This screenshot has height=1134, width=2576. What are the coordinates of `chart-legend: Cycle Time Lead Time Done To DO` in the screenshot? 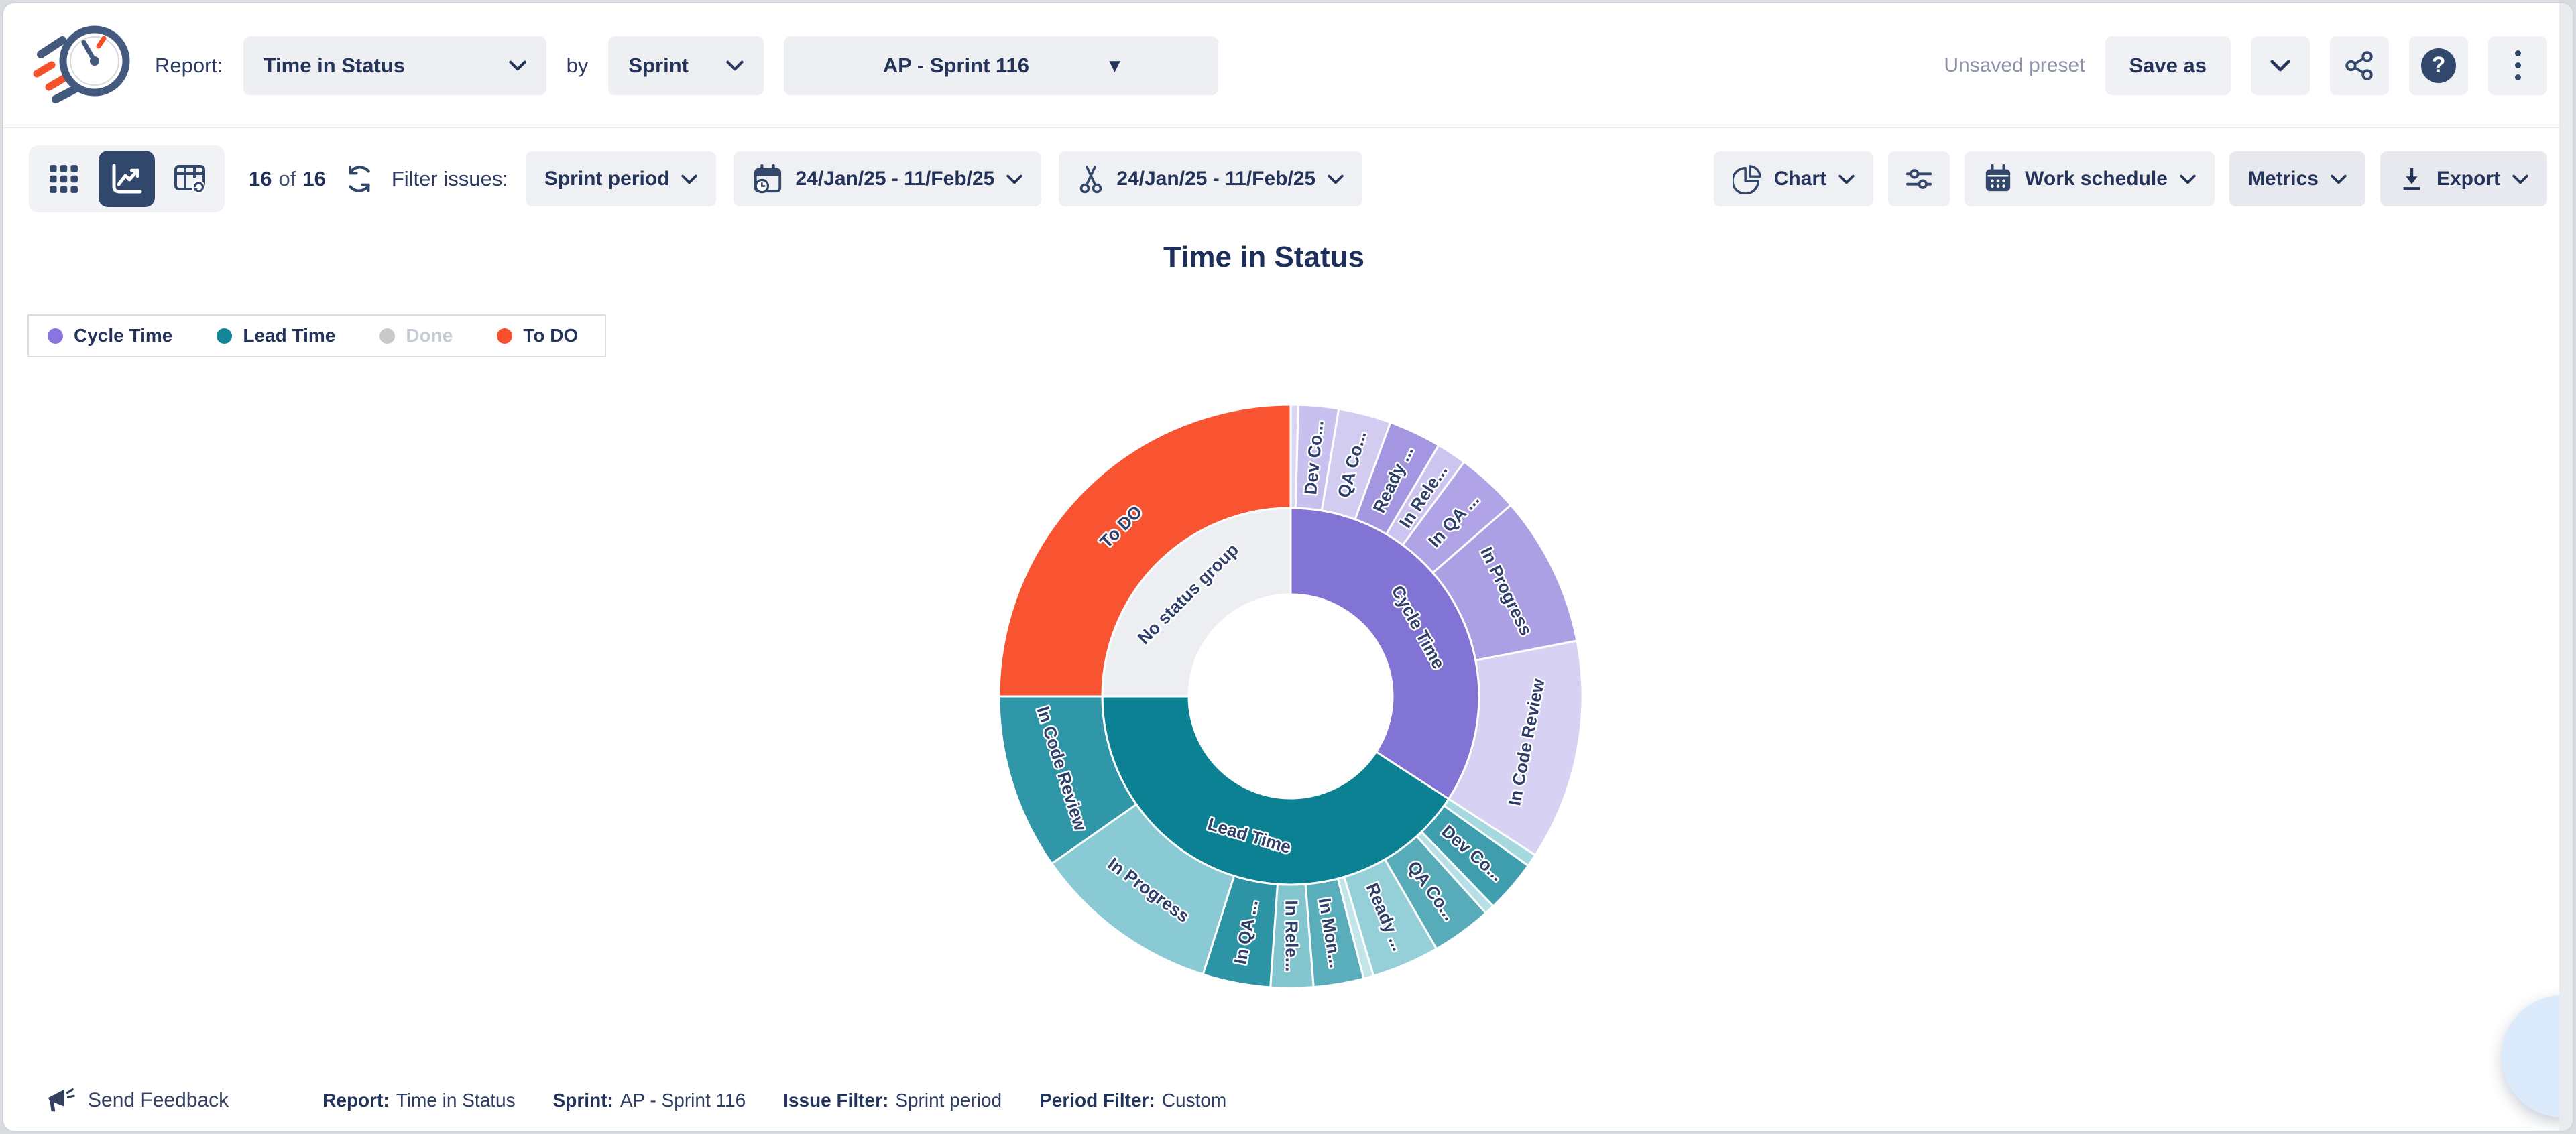 It's located at (317, 336).